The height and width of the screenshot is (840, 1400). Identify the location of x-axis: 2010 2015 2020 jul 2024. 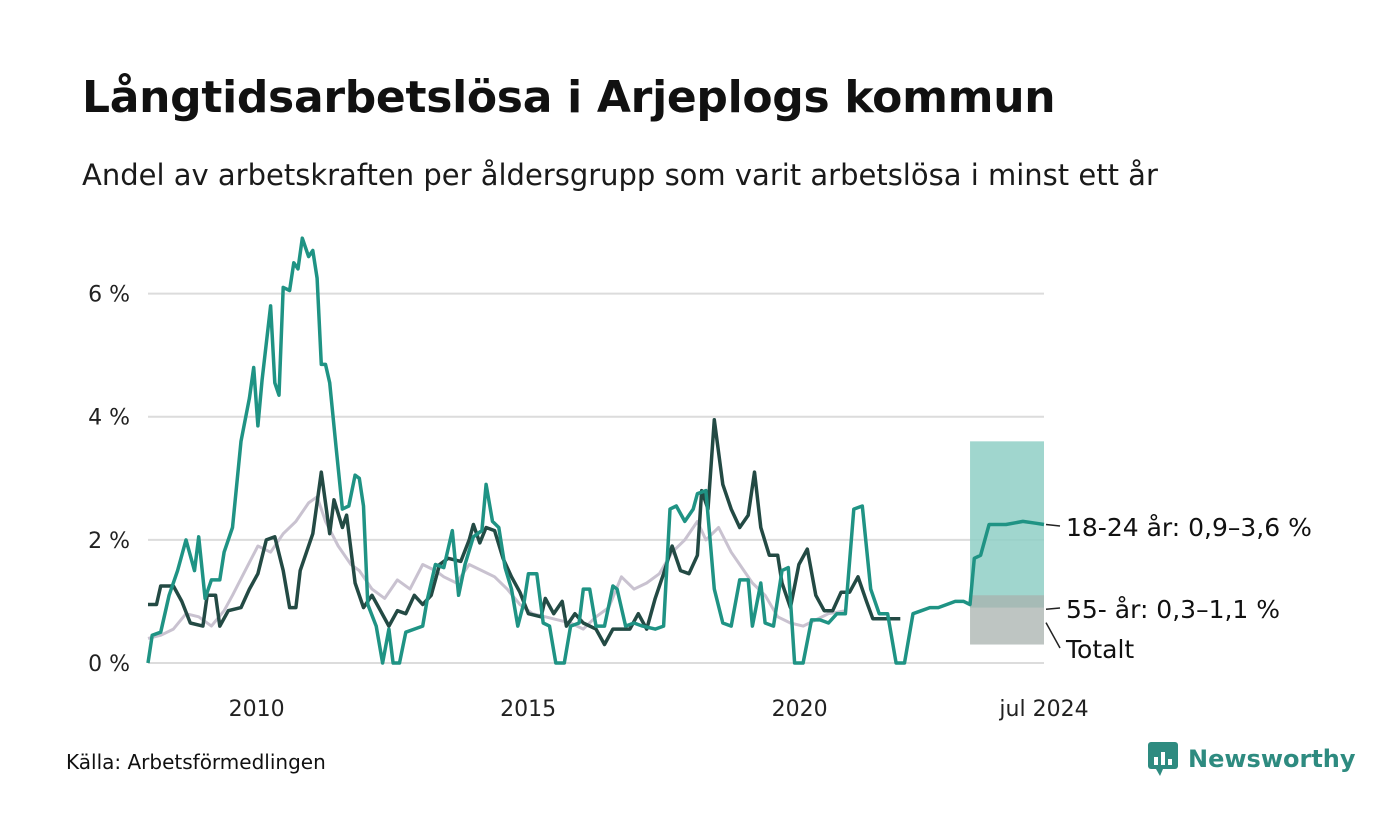
(659, 709).